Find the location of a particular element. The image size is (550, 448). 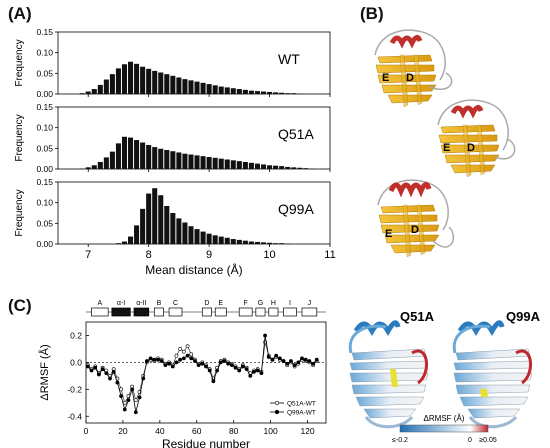

colorbar-title: ΔRMSF (Å) is located at coordinates (444, 418).